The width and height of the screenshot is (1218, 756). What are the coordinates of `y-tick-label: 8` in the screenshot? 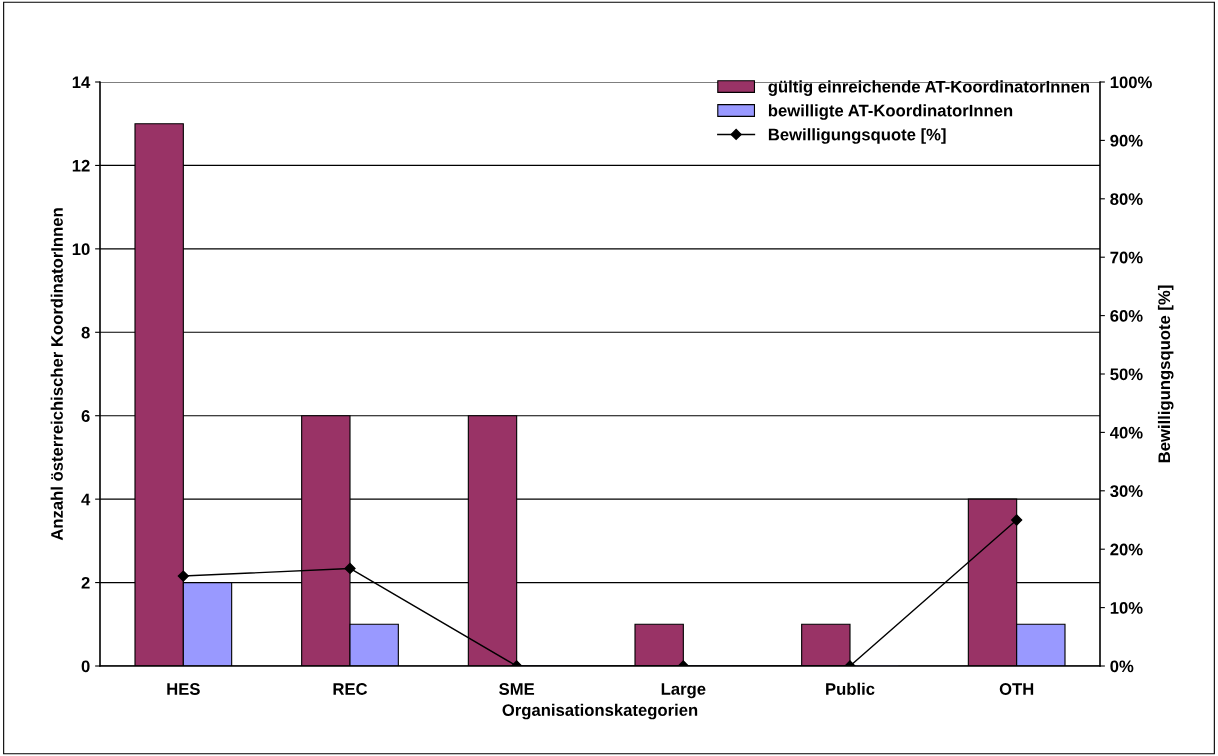 It's located at (85, 332).